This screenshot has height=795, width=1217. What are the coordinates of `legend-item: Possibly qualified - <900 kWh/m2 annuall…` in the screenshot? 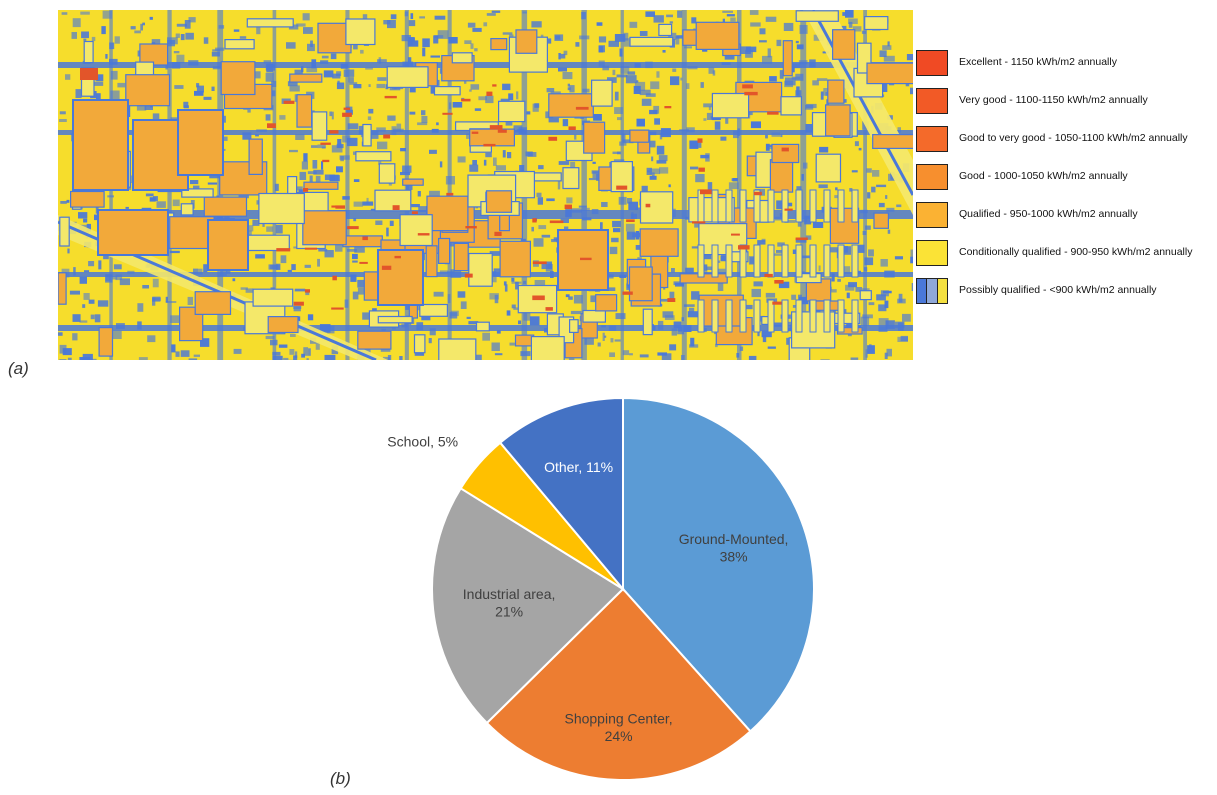 It's located at (1064, 292).